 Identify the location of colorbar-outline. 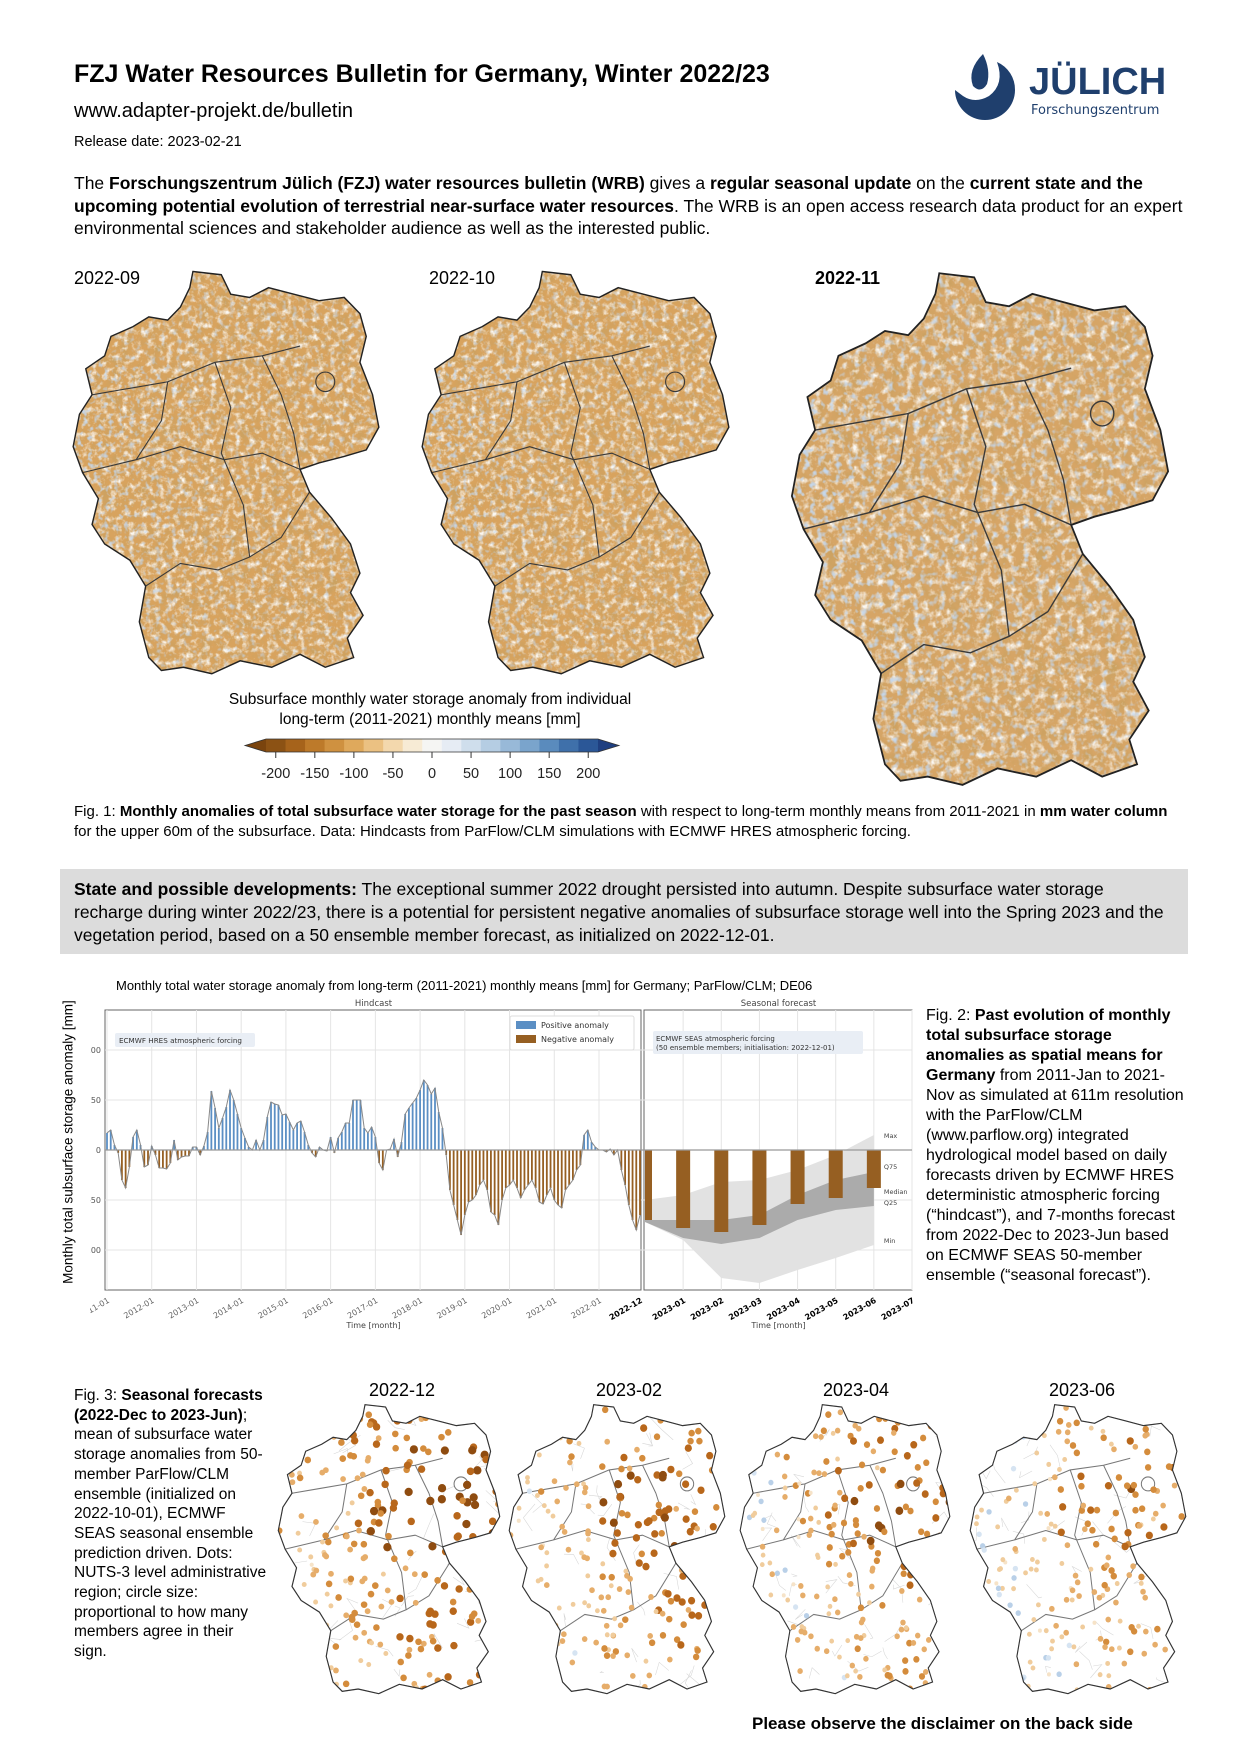
(432, 745).